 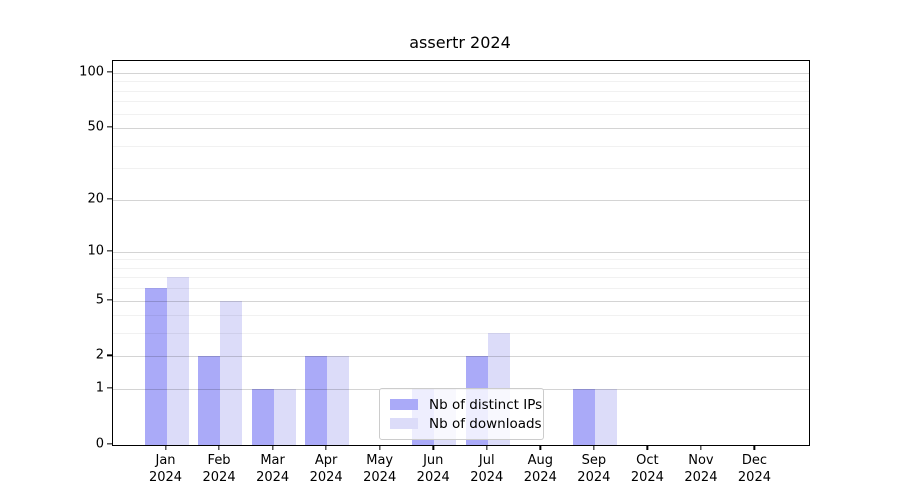 I want to click on x-axis-month: Jun, so click(x=433, y=460).